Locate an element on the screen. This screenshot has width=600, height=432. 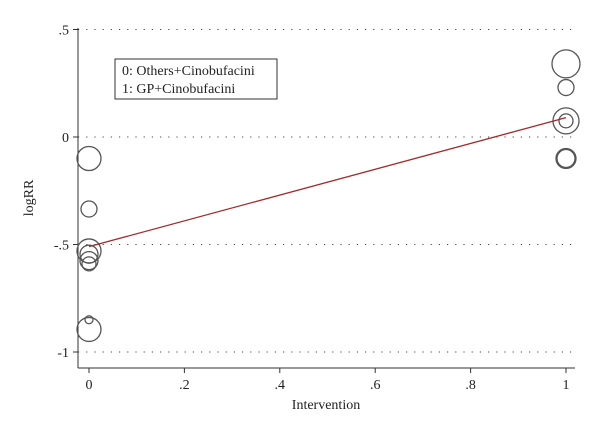
y-tick-label-3: .5 is located at coordinates (64, 31).